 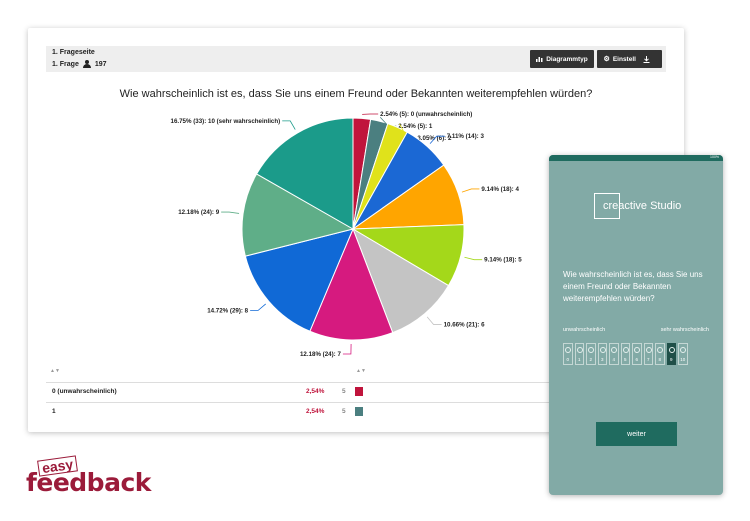 What do you see at coordinates (636, 158) in the screenshot?
I see `status-bar: 100%` at bounding box center [636, 158].